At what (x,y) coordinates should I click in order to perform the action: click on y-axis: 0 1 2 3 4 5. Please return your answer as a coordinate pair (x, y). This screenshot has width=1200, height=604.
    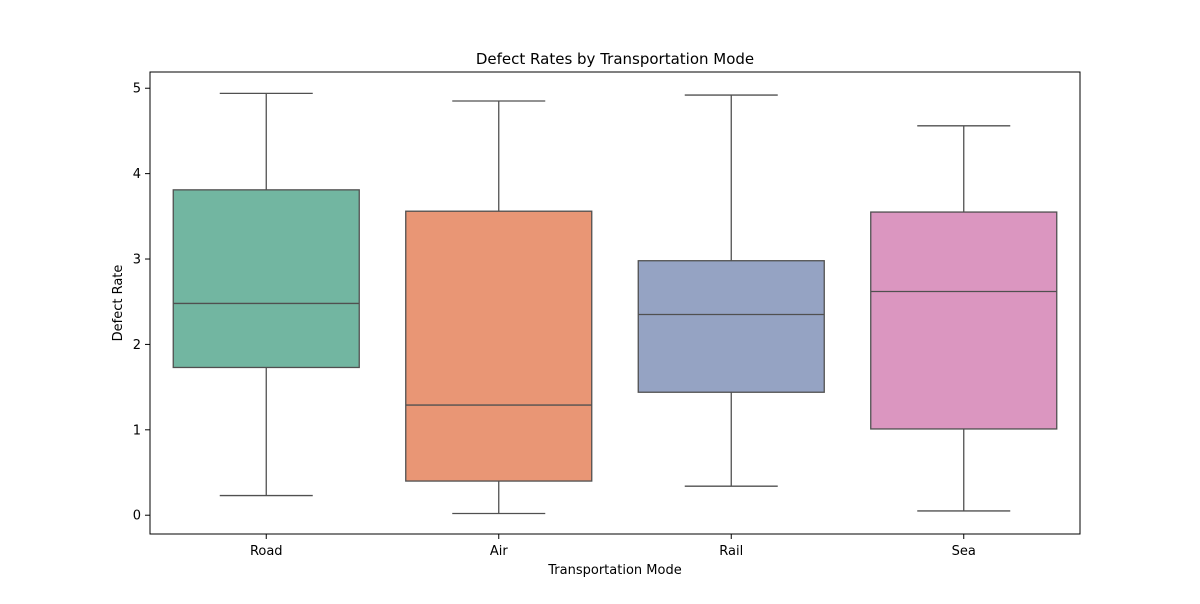
    Looking at the image, I should click on (141, 303).